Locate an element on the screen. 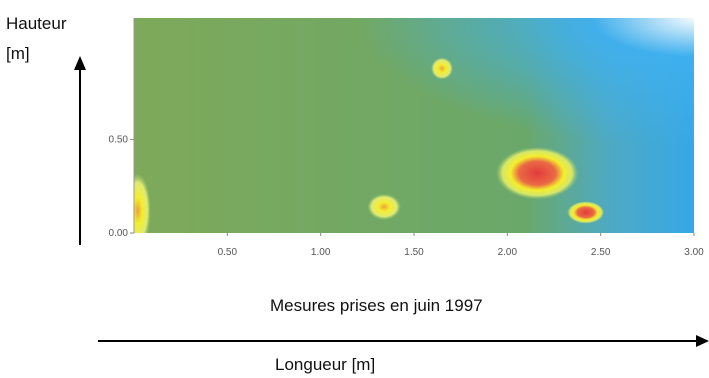  x-axis-label: Longueur [m] is located at coordinates (325, 364).